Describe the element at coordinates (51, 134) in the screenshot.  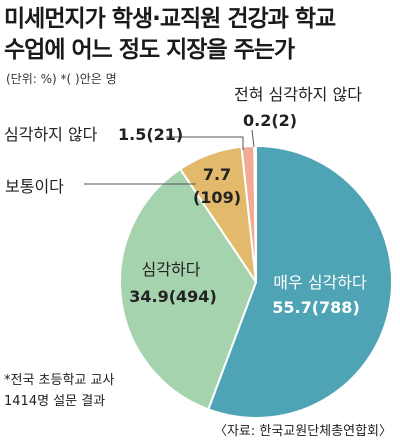
I see `slice-label-not-serious: 심각하지 않다` at that location.